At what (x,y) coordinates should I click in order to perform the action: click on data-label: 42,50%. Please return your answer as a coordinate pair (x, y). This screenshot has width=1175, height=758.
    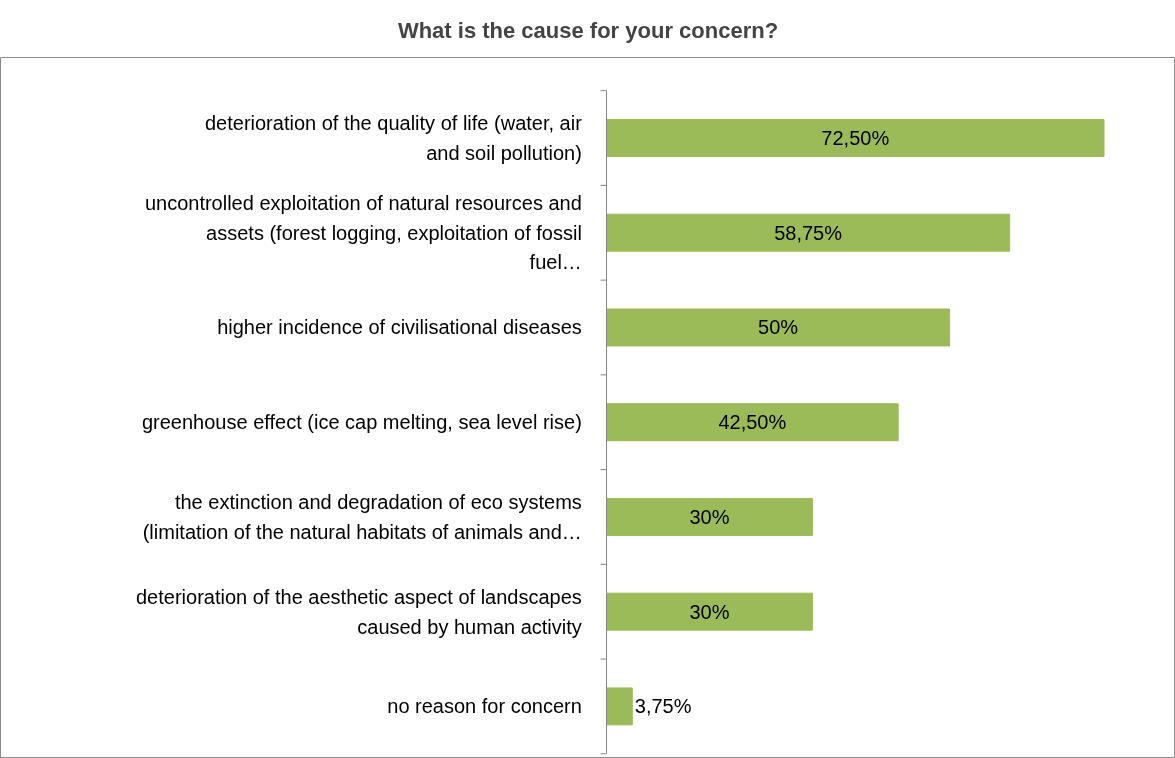
    Looking at the image, I should click on (752, 422).